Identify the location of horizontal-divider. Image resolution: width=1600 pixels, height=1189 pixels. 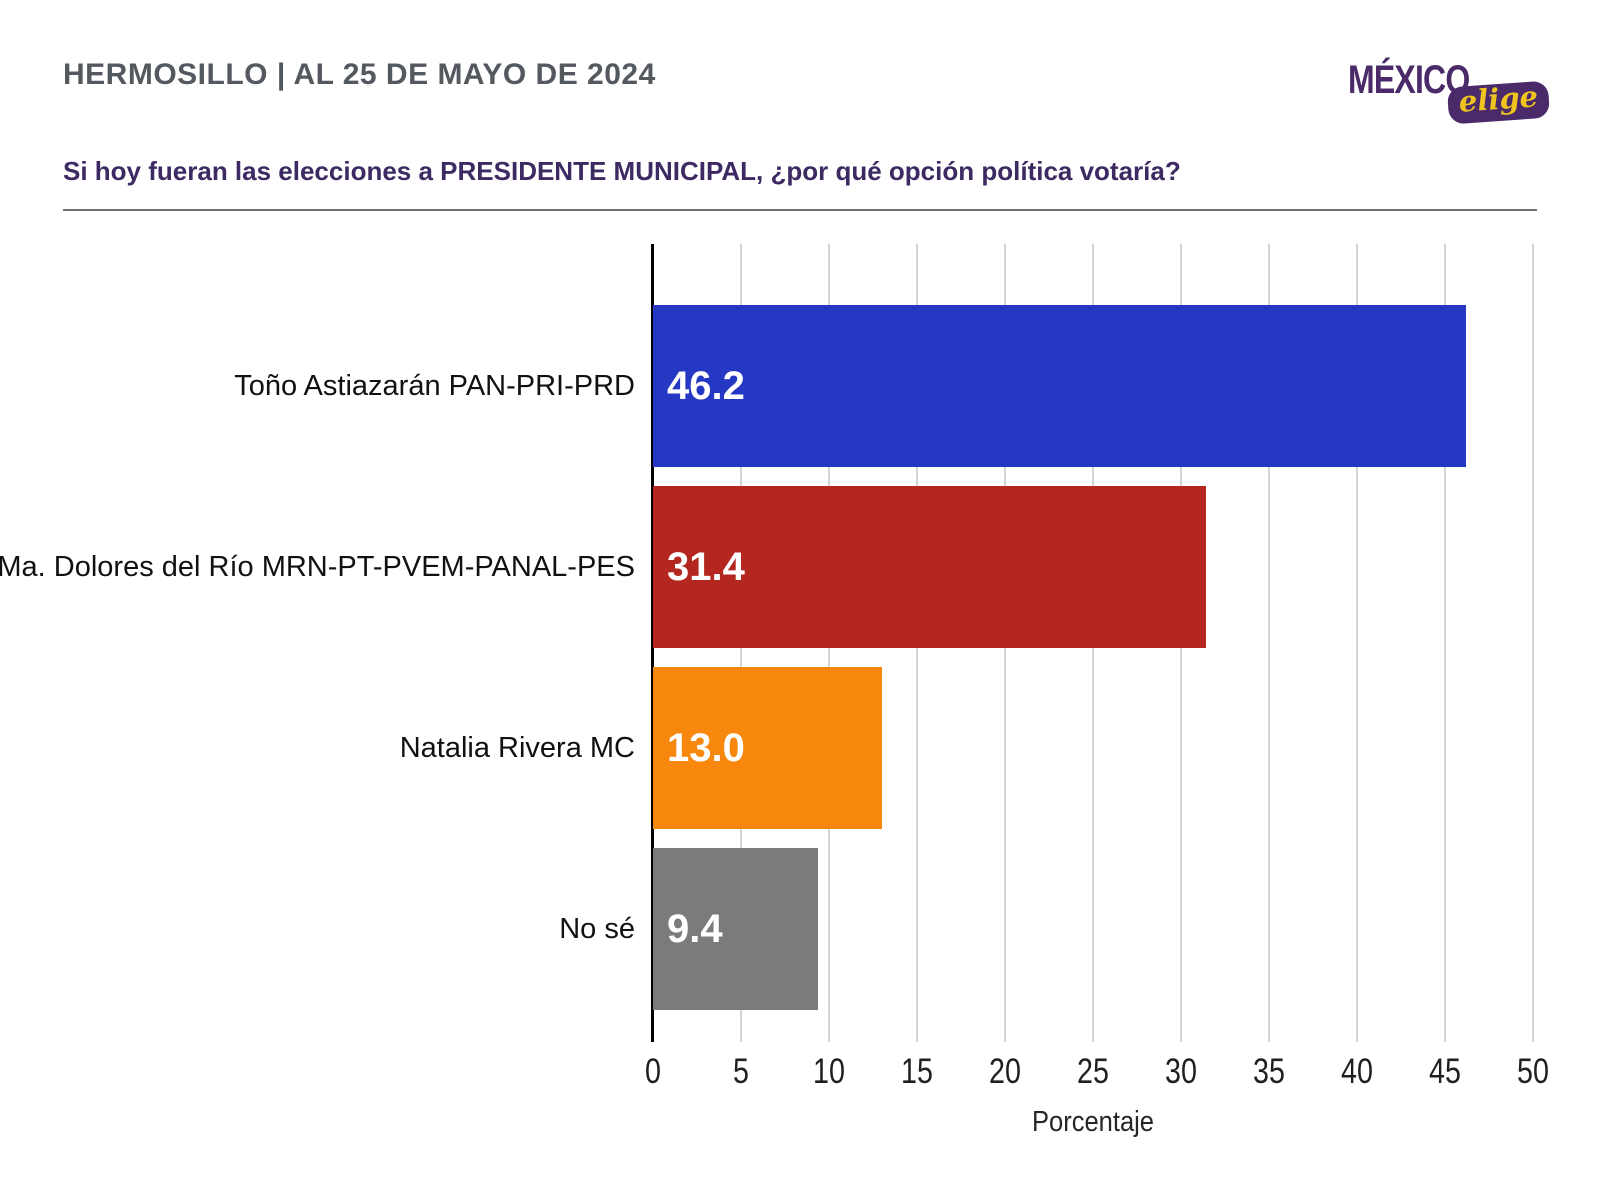
(800, 210).